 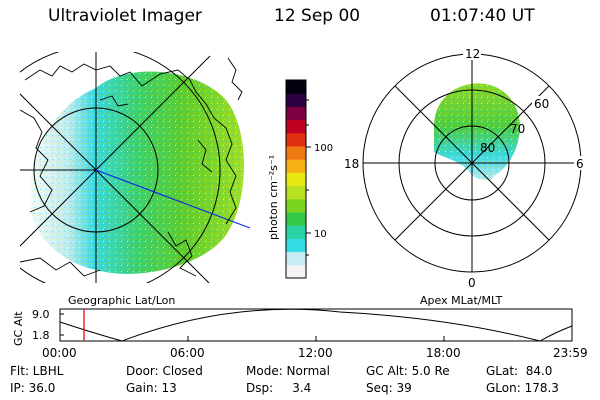 What do you see at coordinates (59, 353) in the screenshot?
I see `timeline-xtick-label: 00:00` at bounding box center [59, 353].